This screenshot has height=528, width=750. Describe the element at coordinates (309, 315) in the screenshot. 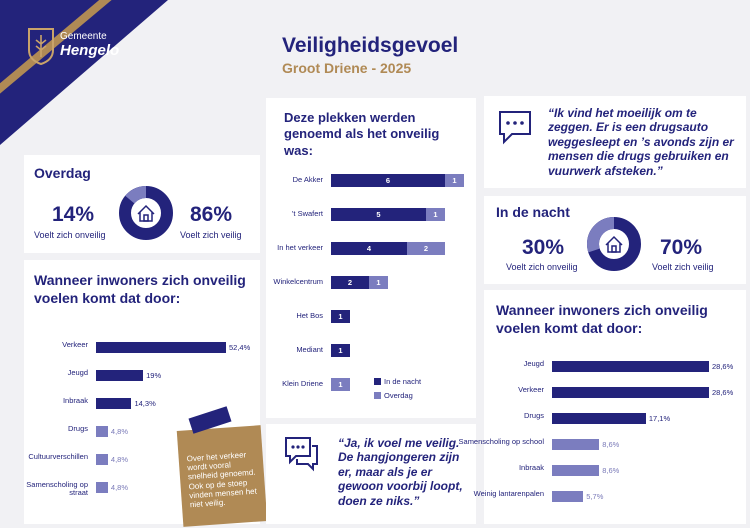

I see `places-category-label: Het Bos` at that location.